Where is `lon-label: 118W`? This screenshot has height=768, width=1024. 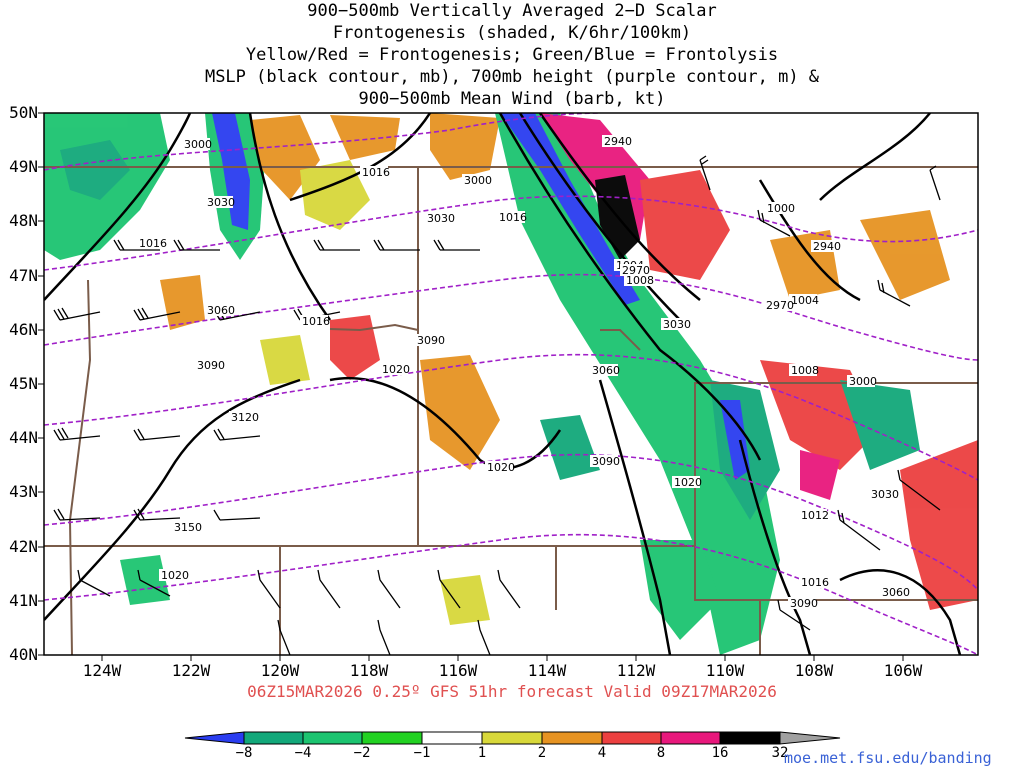 lon-label: 118W is located at coordinates (369, 670).